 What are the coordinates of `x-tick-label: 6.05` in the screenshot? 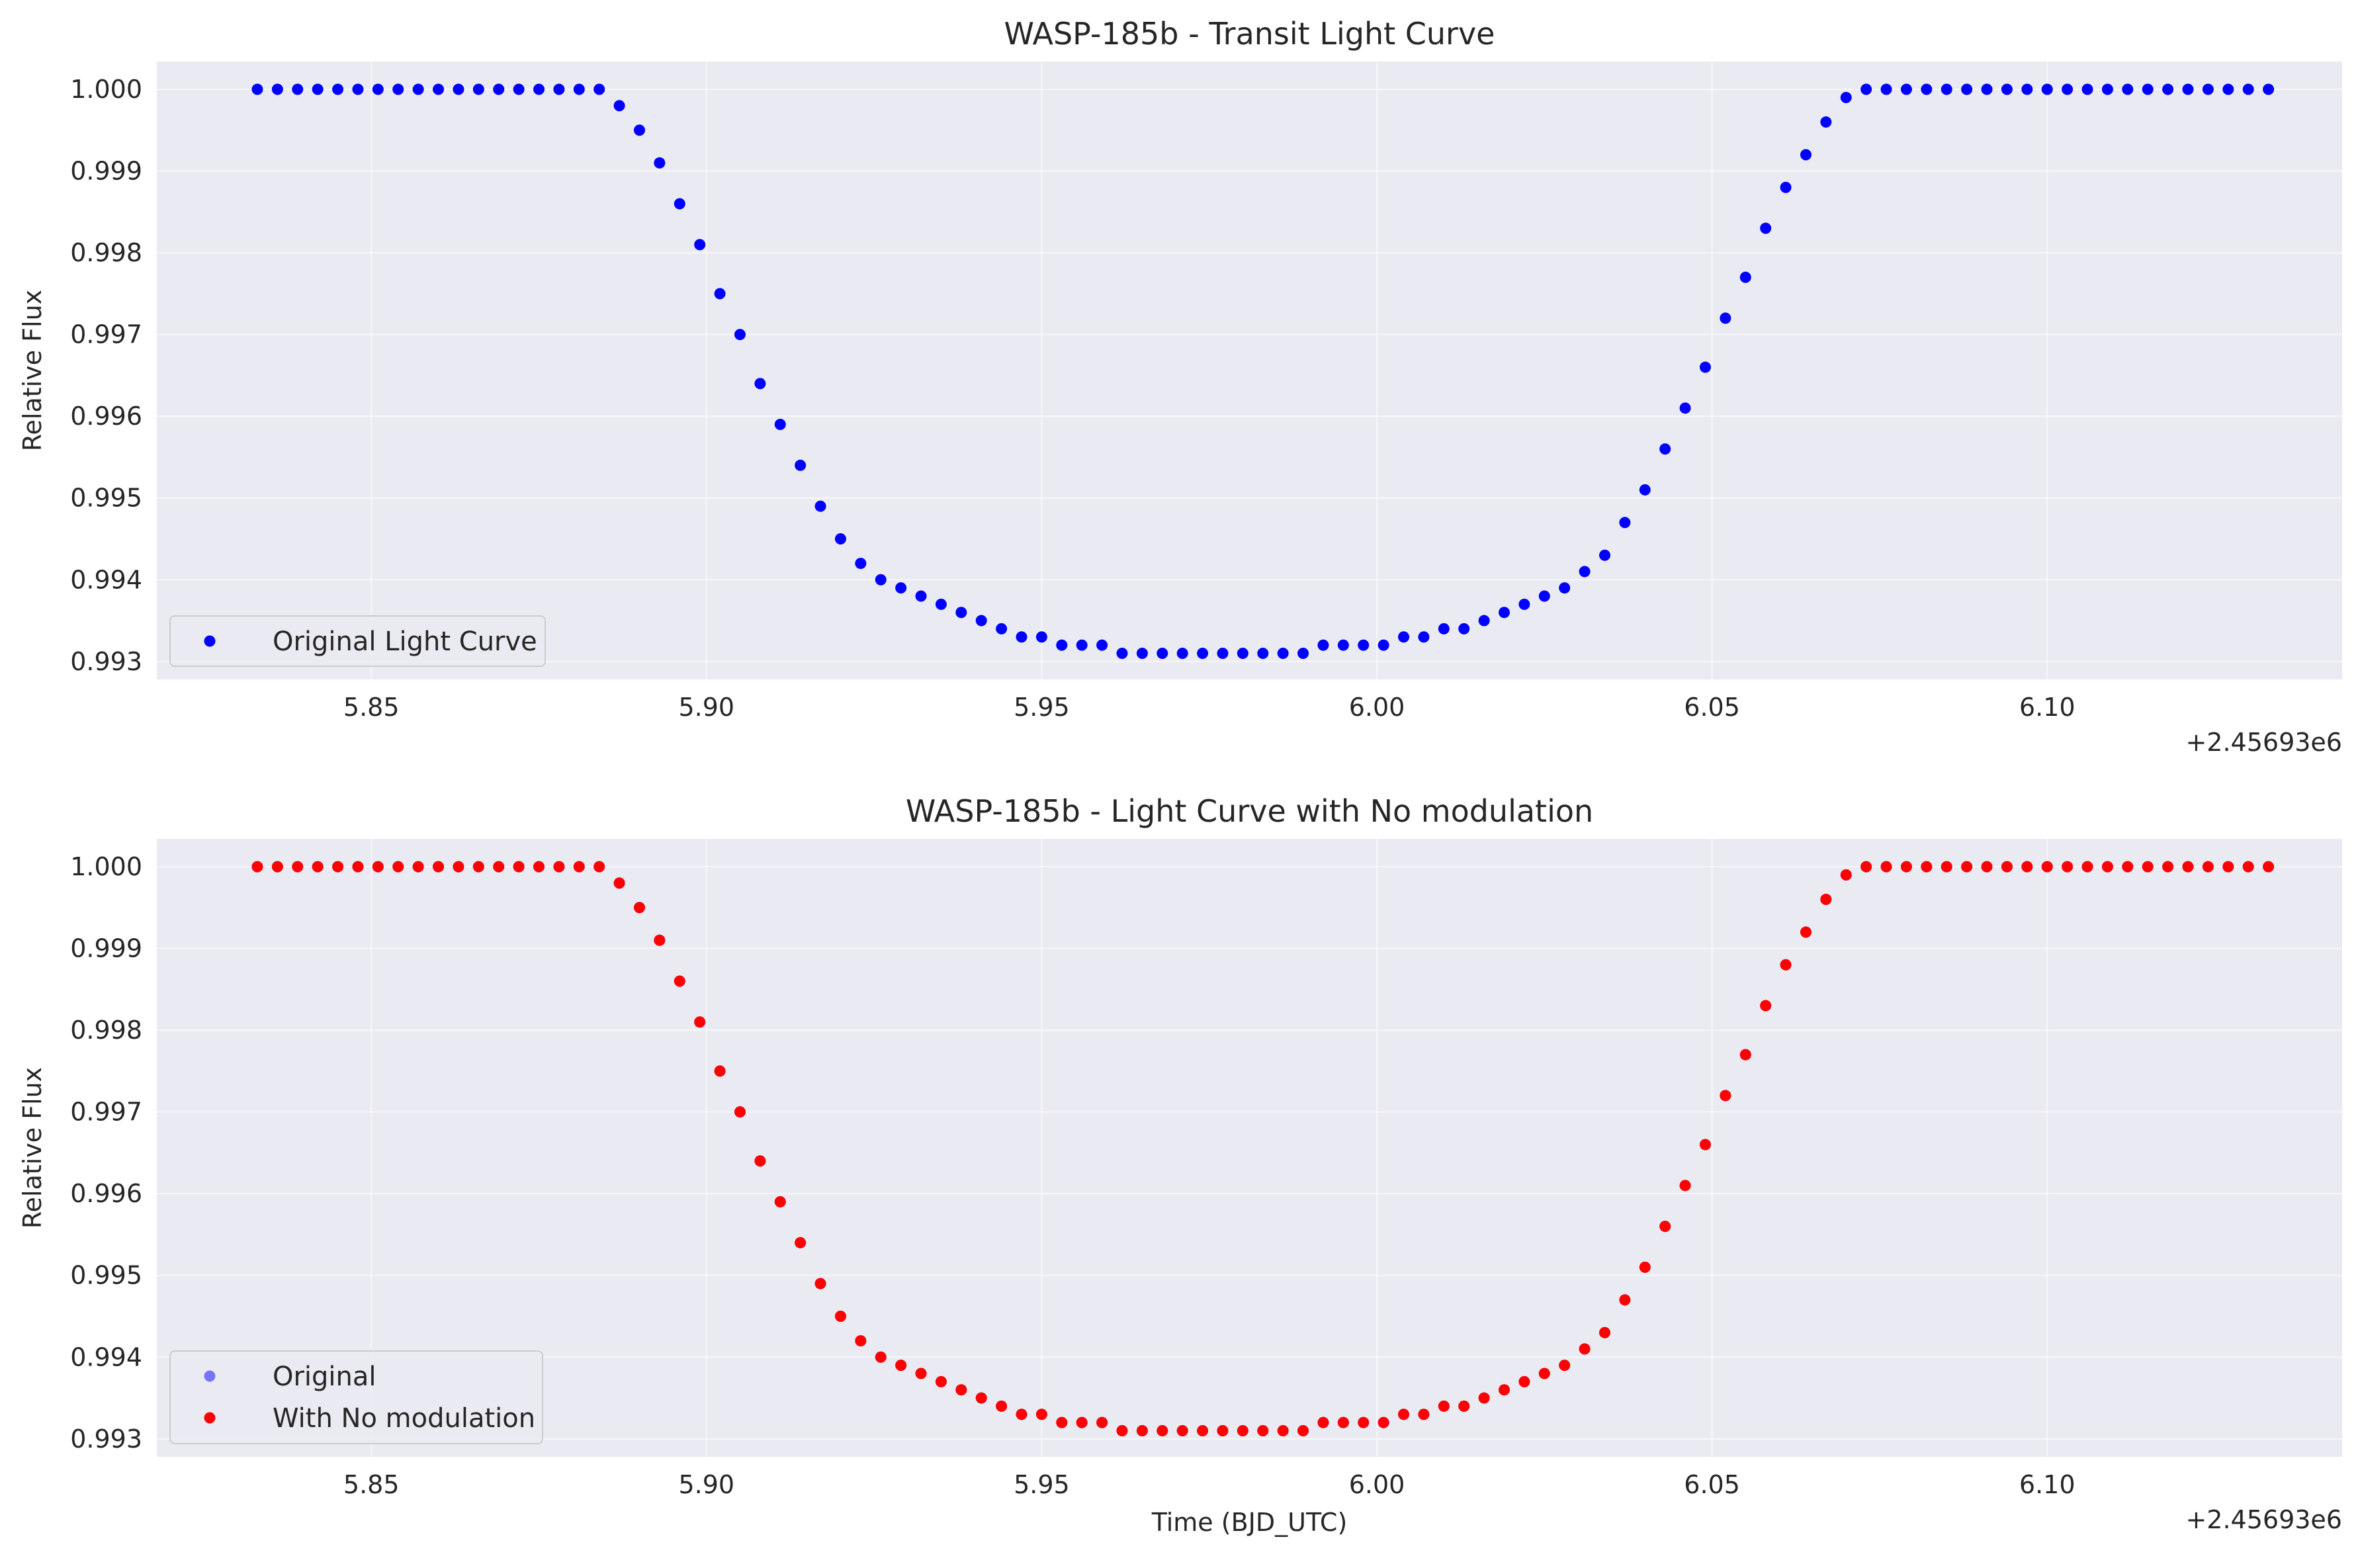 It's located at (1712, 708).